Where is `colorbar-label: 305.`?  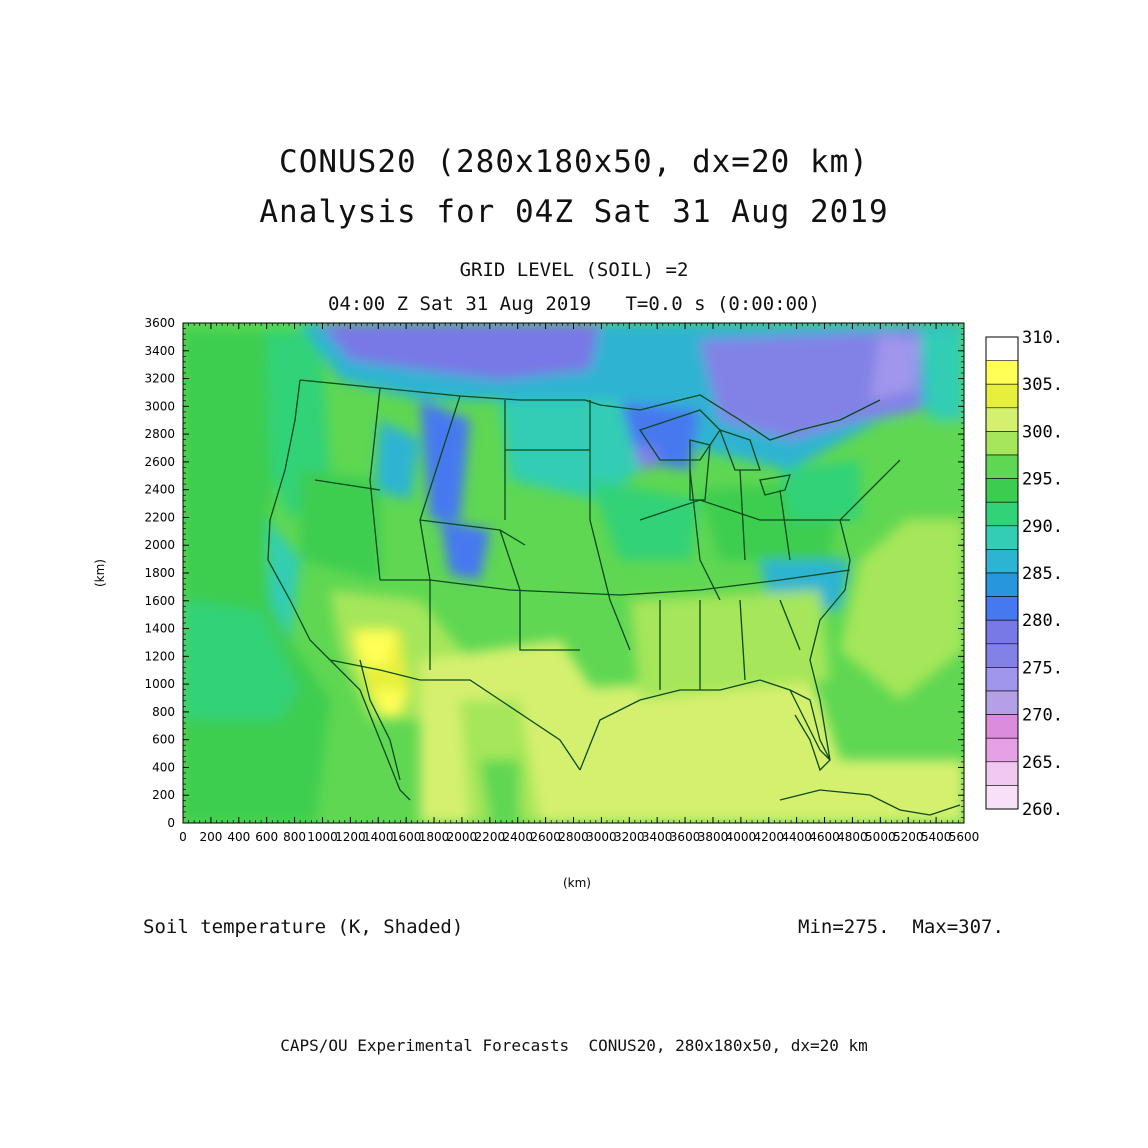 colorbar-label: 305. is located at coordinates (1042, 385).